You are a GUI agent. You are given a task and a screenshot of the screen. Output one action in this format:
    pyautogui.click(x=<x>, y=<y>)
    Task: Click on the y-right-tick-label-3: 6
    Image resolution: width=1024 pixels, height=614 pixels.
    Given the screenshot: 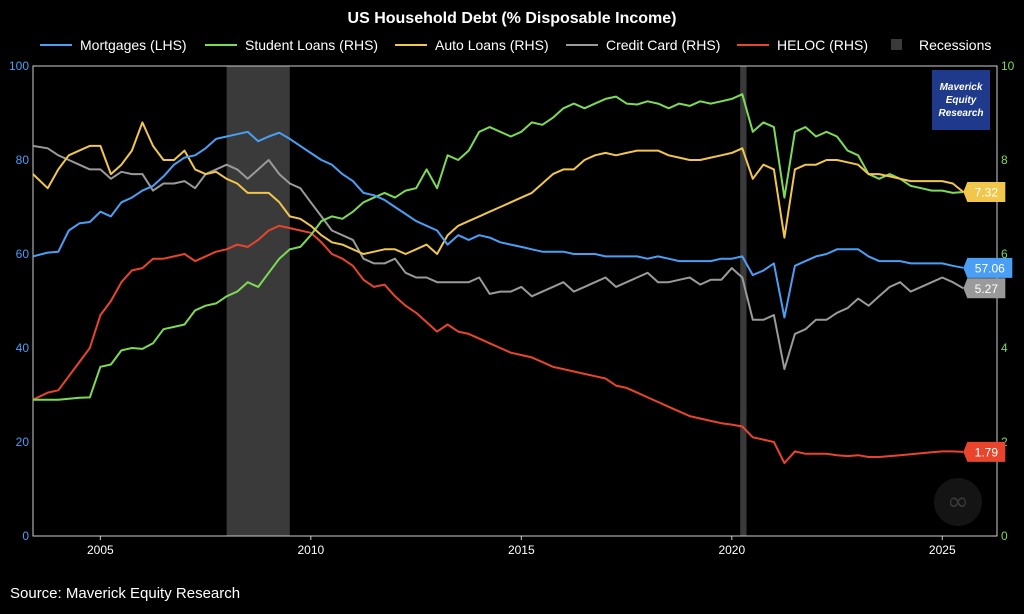 What is the action you would take?
    pyautogui.click(x=1004, y=254)
    